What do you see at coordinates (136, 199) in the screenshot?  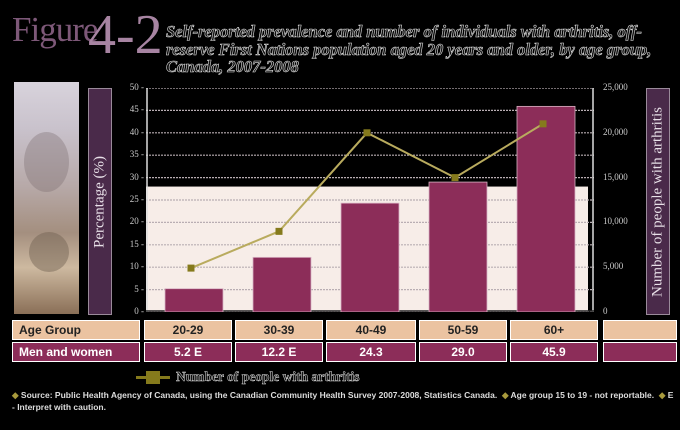 I see `left-tick-label: 25 -` at bounding box center [136, 199].